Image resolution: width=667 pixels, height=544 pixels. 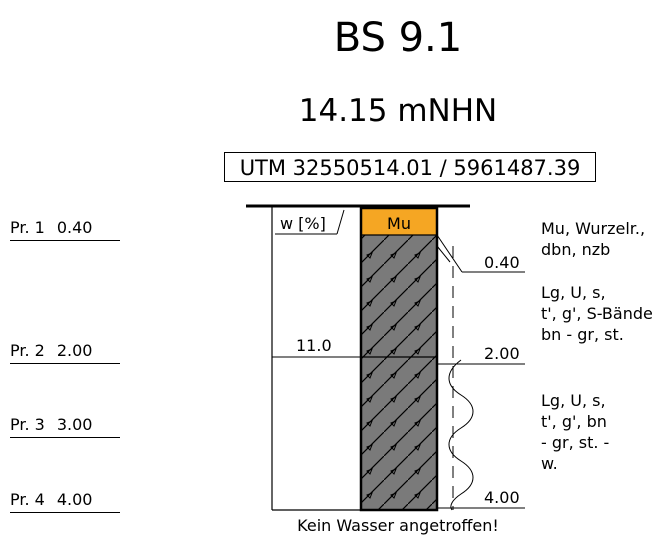 What do you see at coordinates (574, 421) in the screenshot?
I see `description-line: t', g', bn` at bounding box center [574, 421].